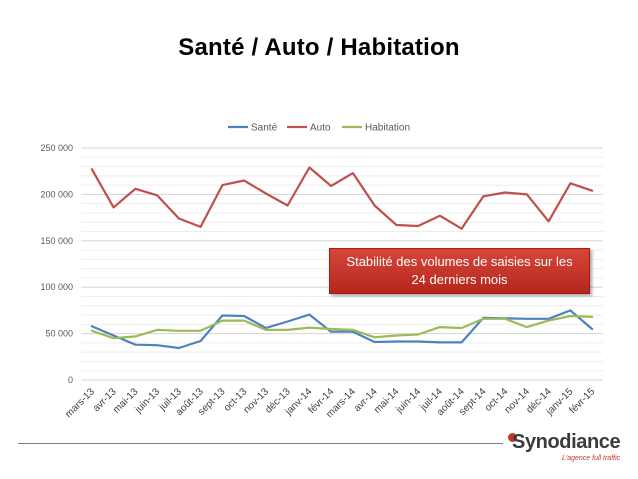 The width and height of the screenshot is (638, 479). What do you see at coordinates (80, 403) in the screenshot?
I see `x-tick-label: mars-13` at bounding box center [80, 403].